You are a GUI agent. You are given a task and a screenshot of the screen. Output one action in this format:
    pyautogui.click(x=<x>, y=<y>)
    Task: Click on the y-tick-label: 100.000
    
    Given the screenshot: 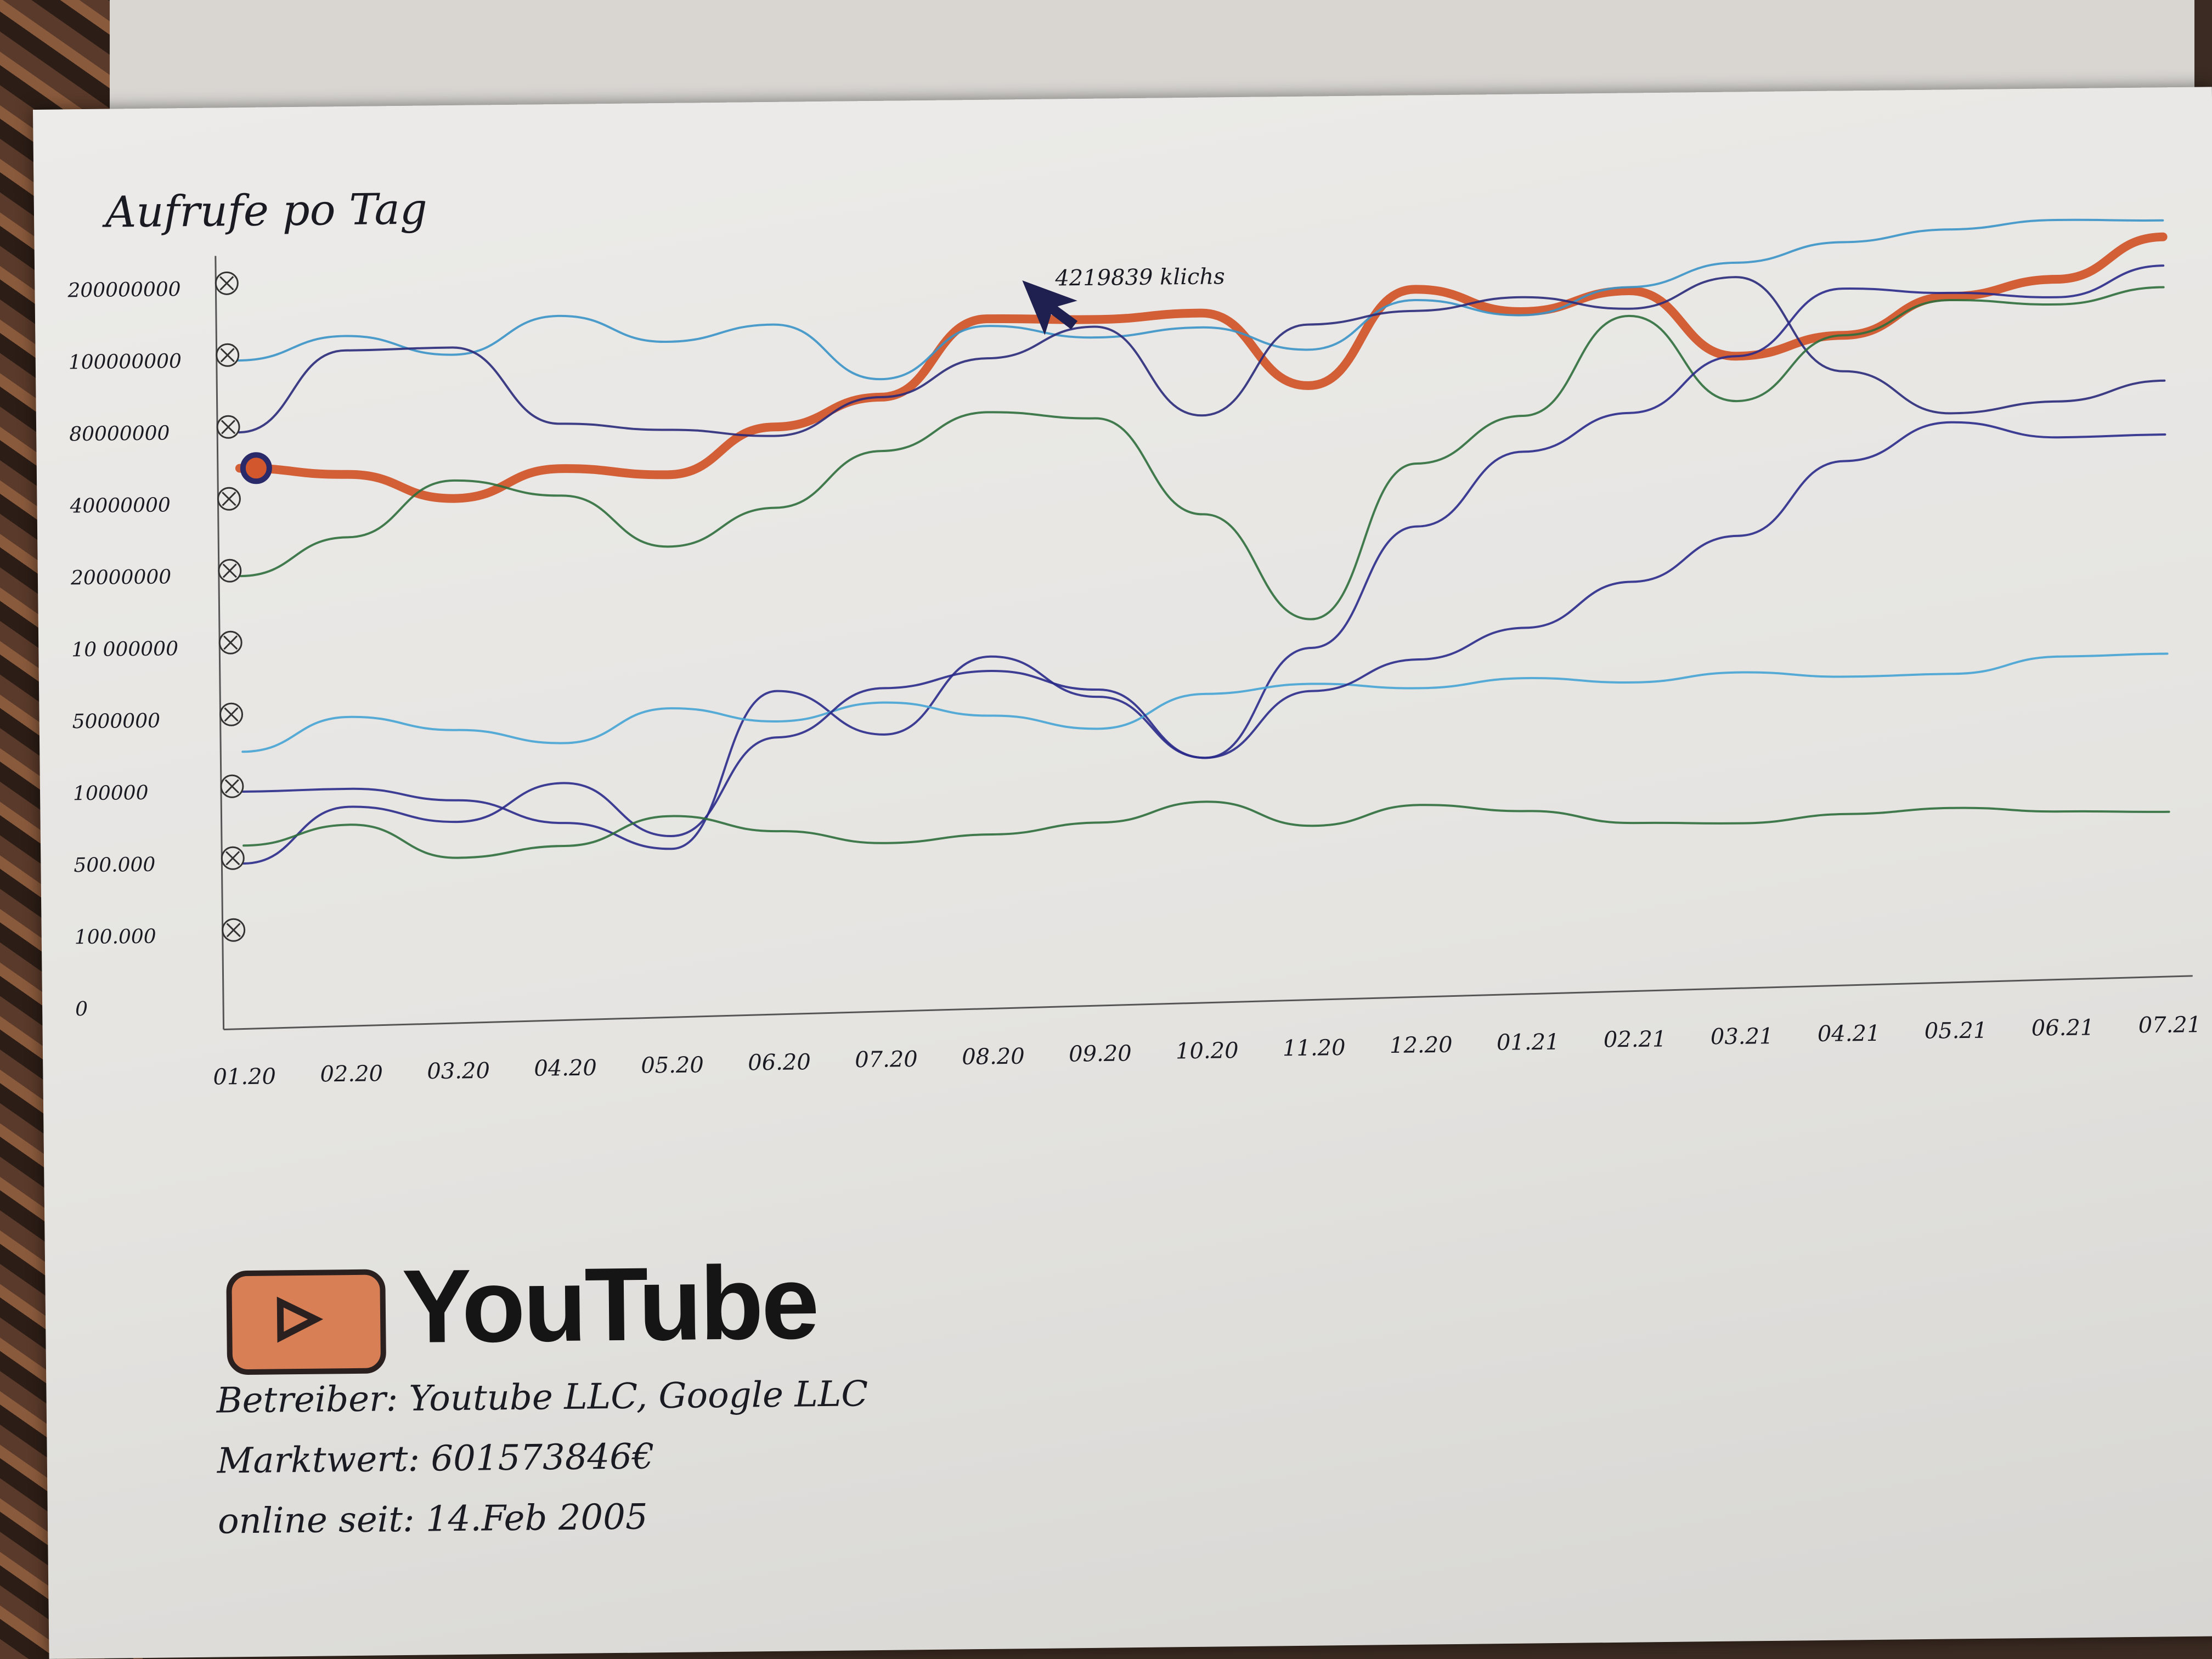 What is the action you would take?
    pyautogui.click(x=116, y=938)
    